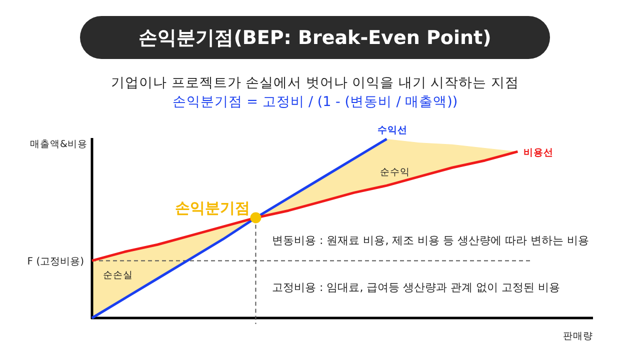  What do you see at coordinates (118, 275) in the screenshot?
I see `annotation: 순손실` at bounding box center [118, 275].